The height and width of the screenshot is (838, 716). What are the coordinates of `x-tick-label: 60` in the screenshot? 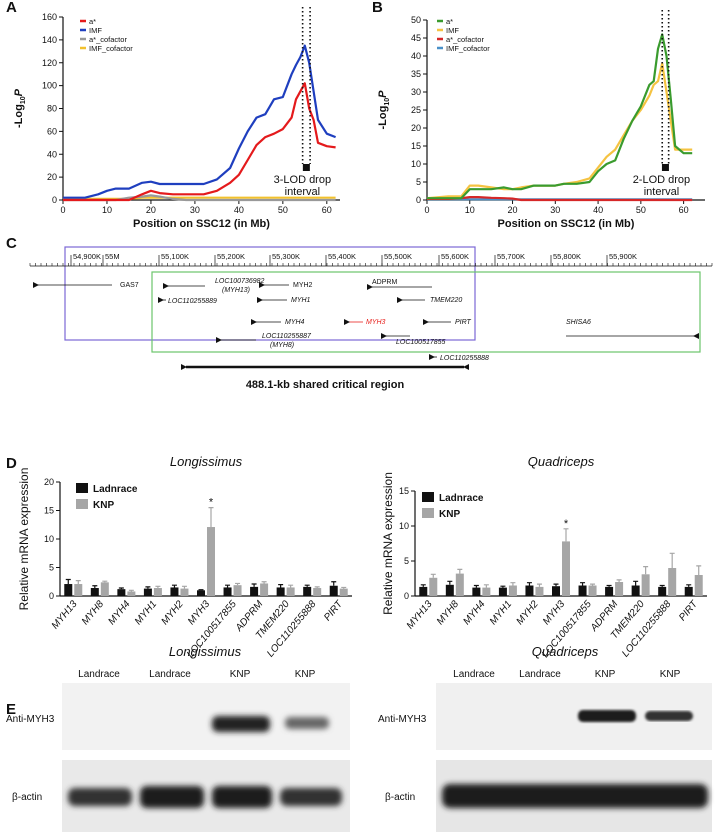 It's located at (684, 210).